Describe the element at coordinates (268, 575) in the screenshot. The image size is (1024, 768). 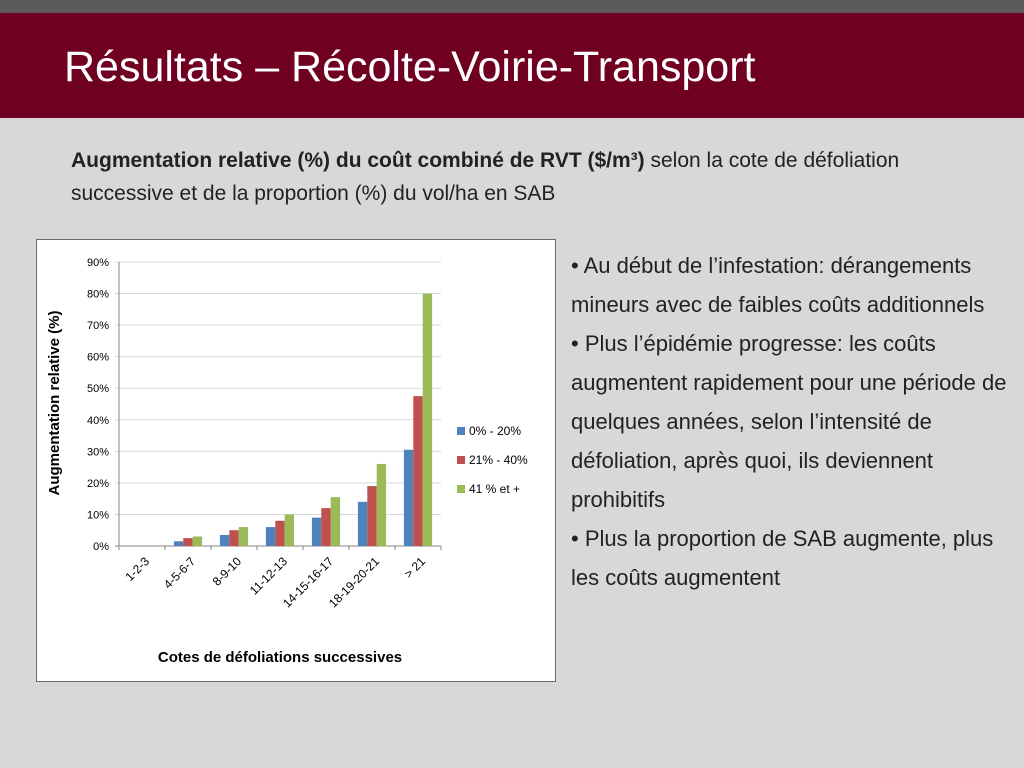
I see `x-tick-label: 11-12-13` at that location.